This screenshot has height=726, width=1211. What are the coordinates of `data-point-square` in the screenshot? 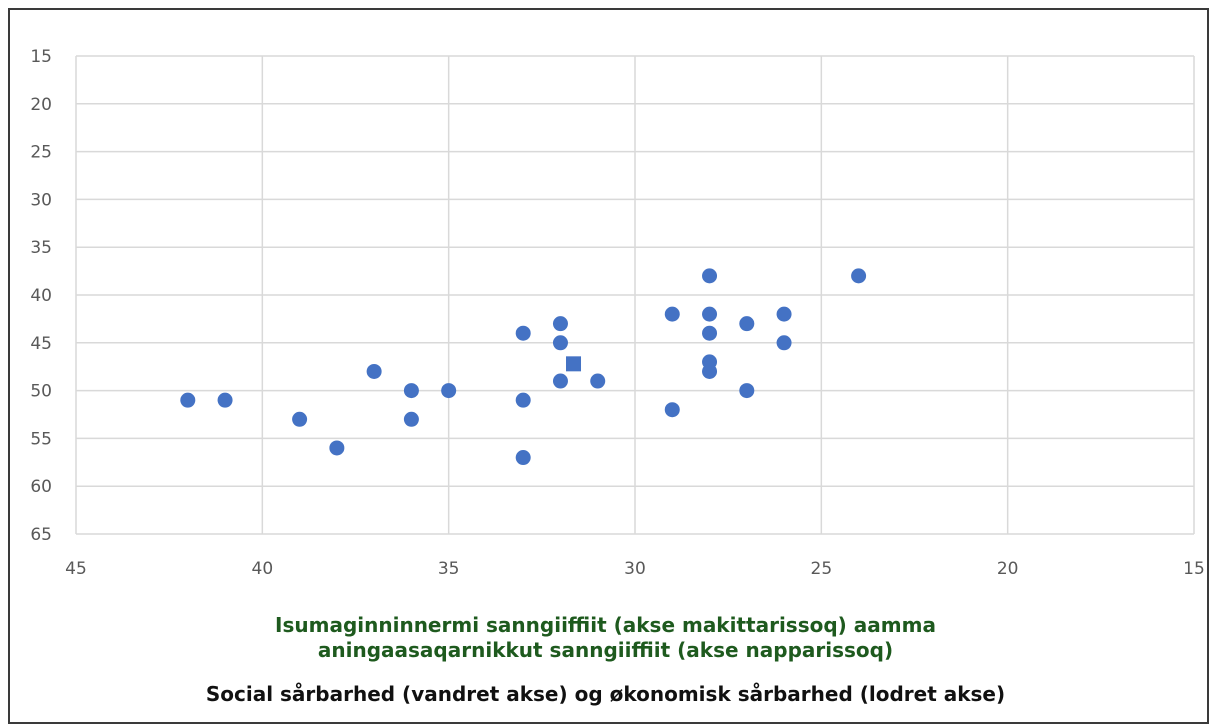 It's located at (574, 364).